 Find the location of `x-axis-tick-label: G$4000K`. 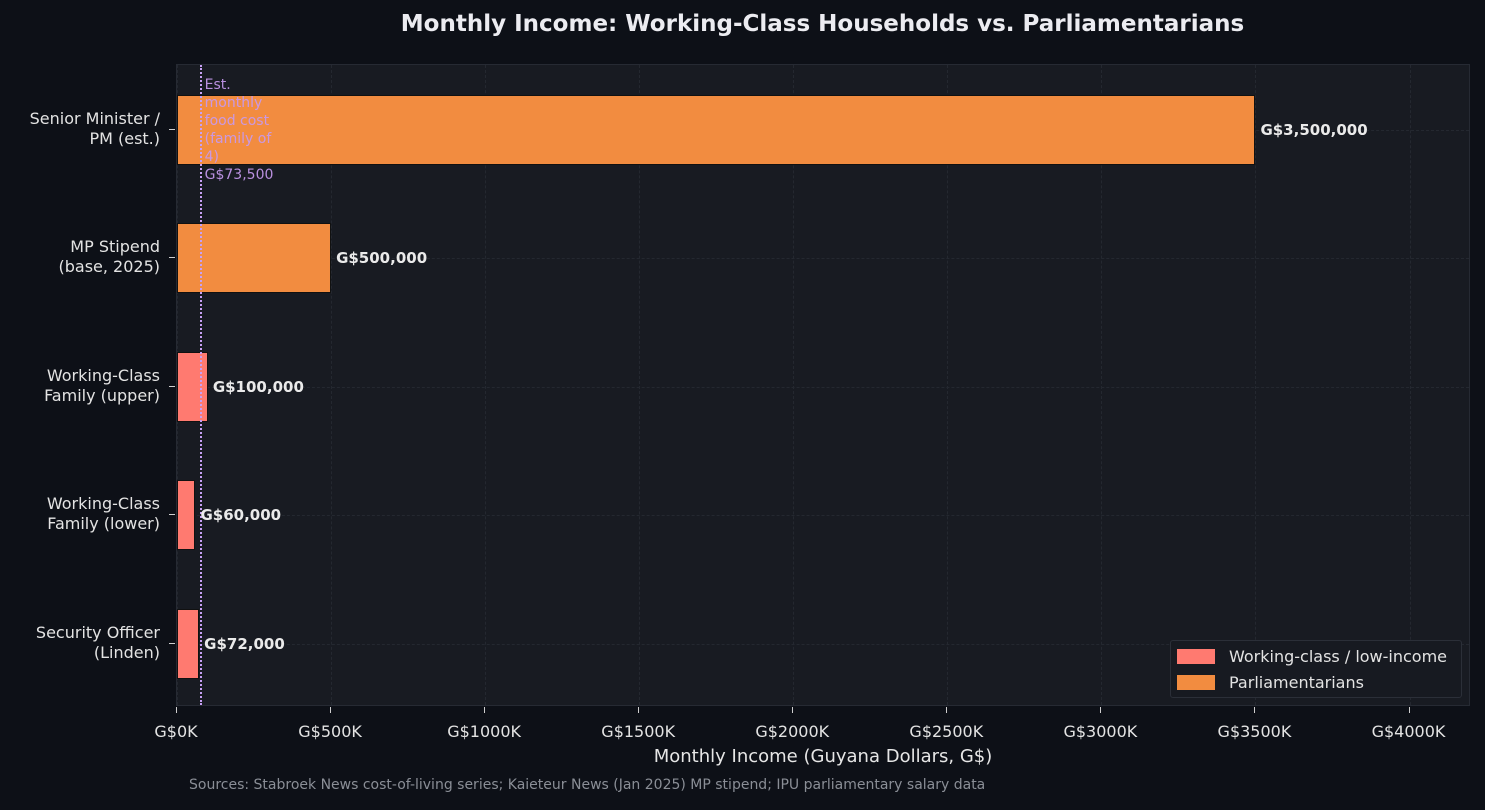

x-axis-tick-label: G$4000K is located at coordinates (1408, 731).